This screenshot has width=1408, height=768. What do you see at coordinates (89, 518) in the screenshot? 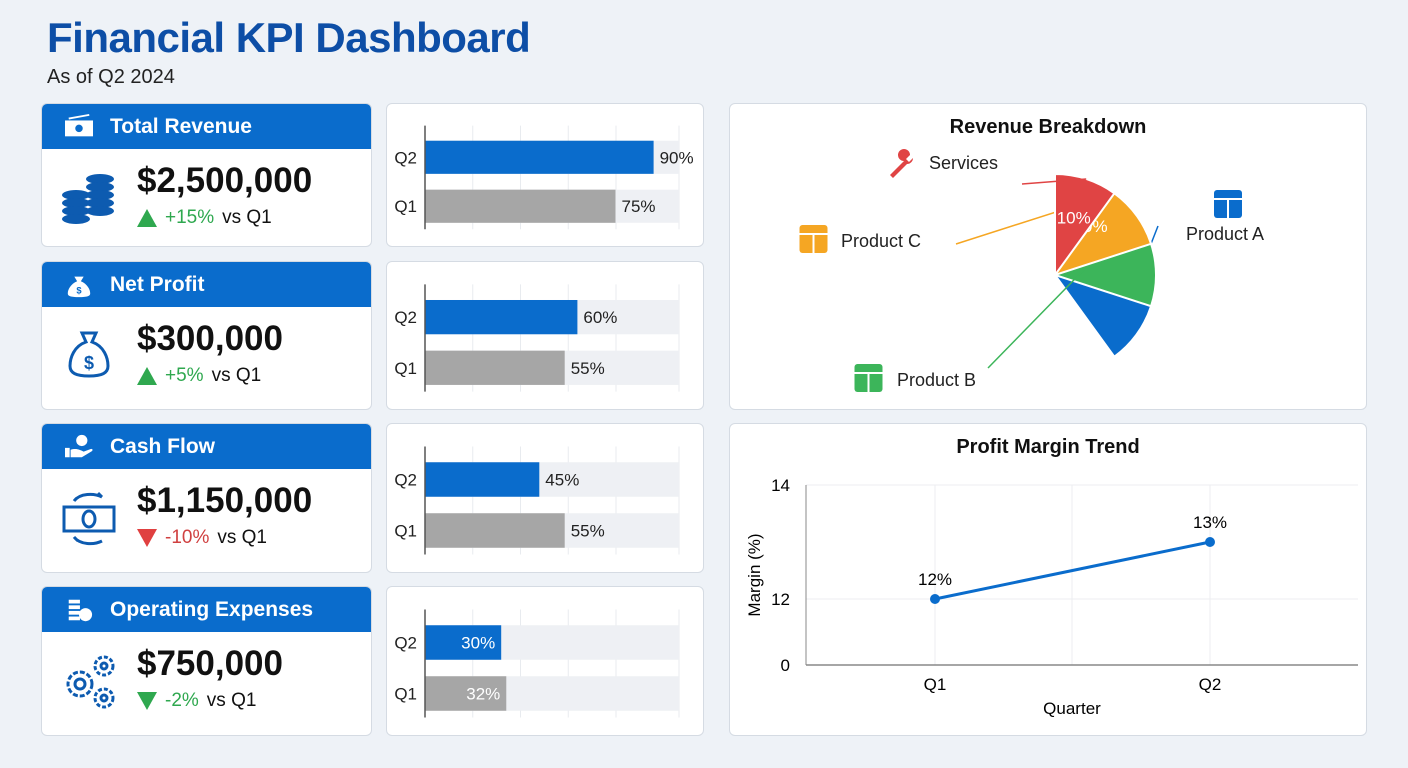
I see `cash-cycle-icon` at bounding box center [89, 518].